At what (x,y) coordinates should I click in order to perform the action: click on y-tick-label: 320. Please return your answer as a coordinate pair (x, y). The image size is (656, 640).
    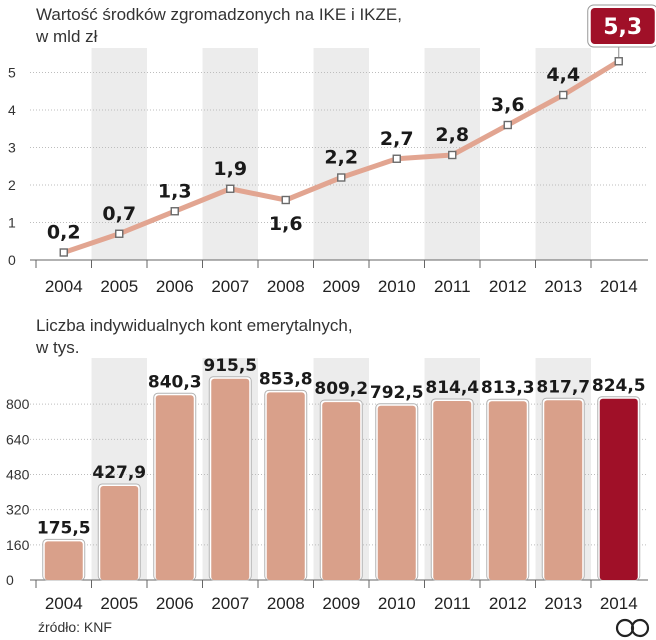
    Looking at the image, I should click on (18, 510).